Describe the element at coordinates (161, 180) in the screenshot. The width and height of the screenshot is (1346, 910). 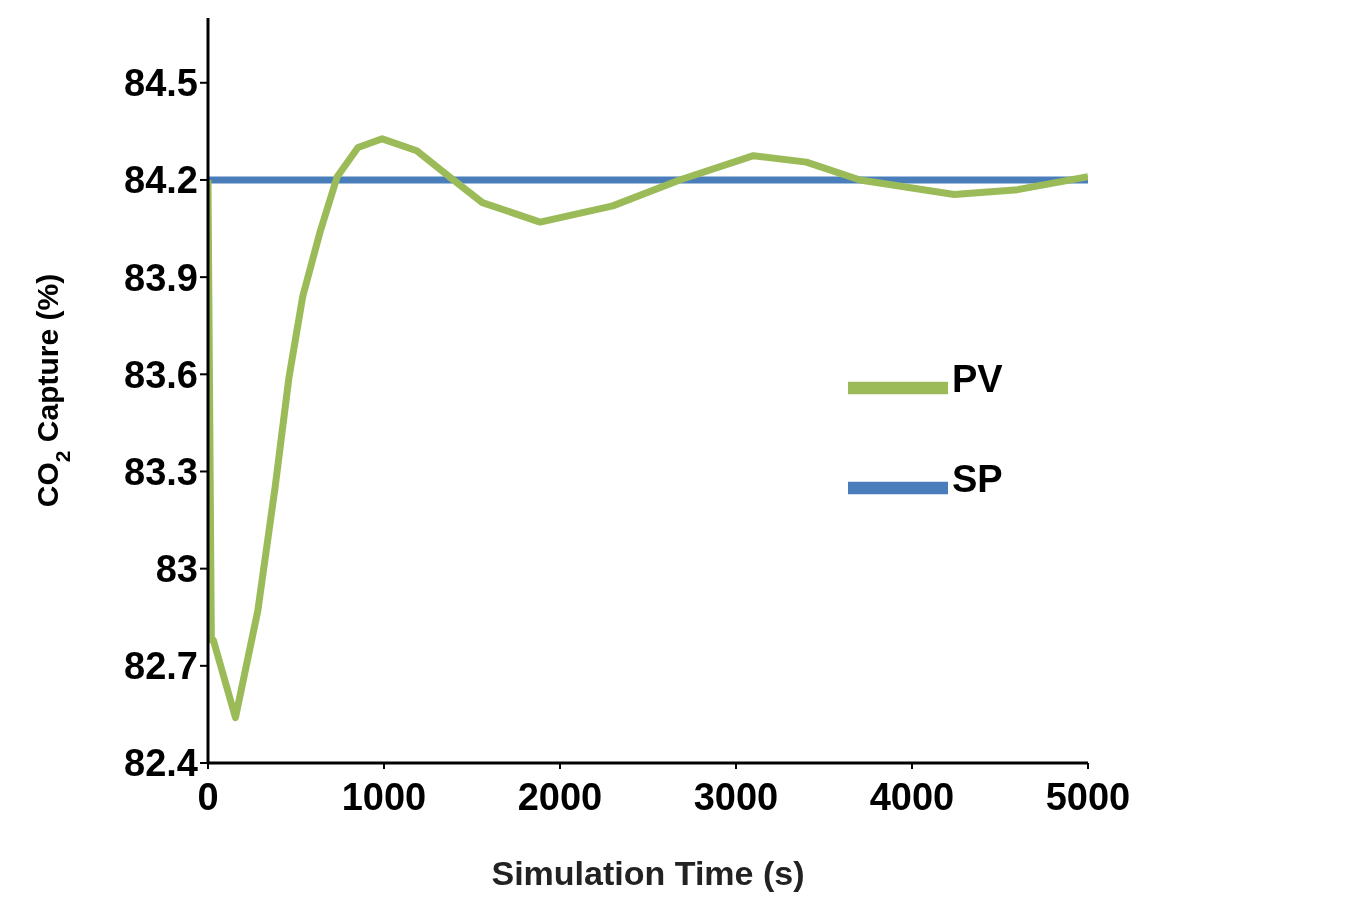
I see `y-tick-label: 84.2` at that location.